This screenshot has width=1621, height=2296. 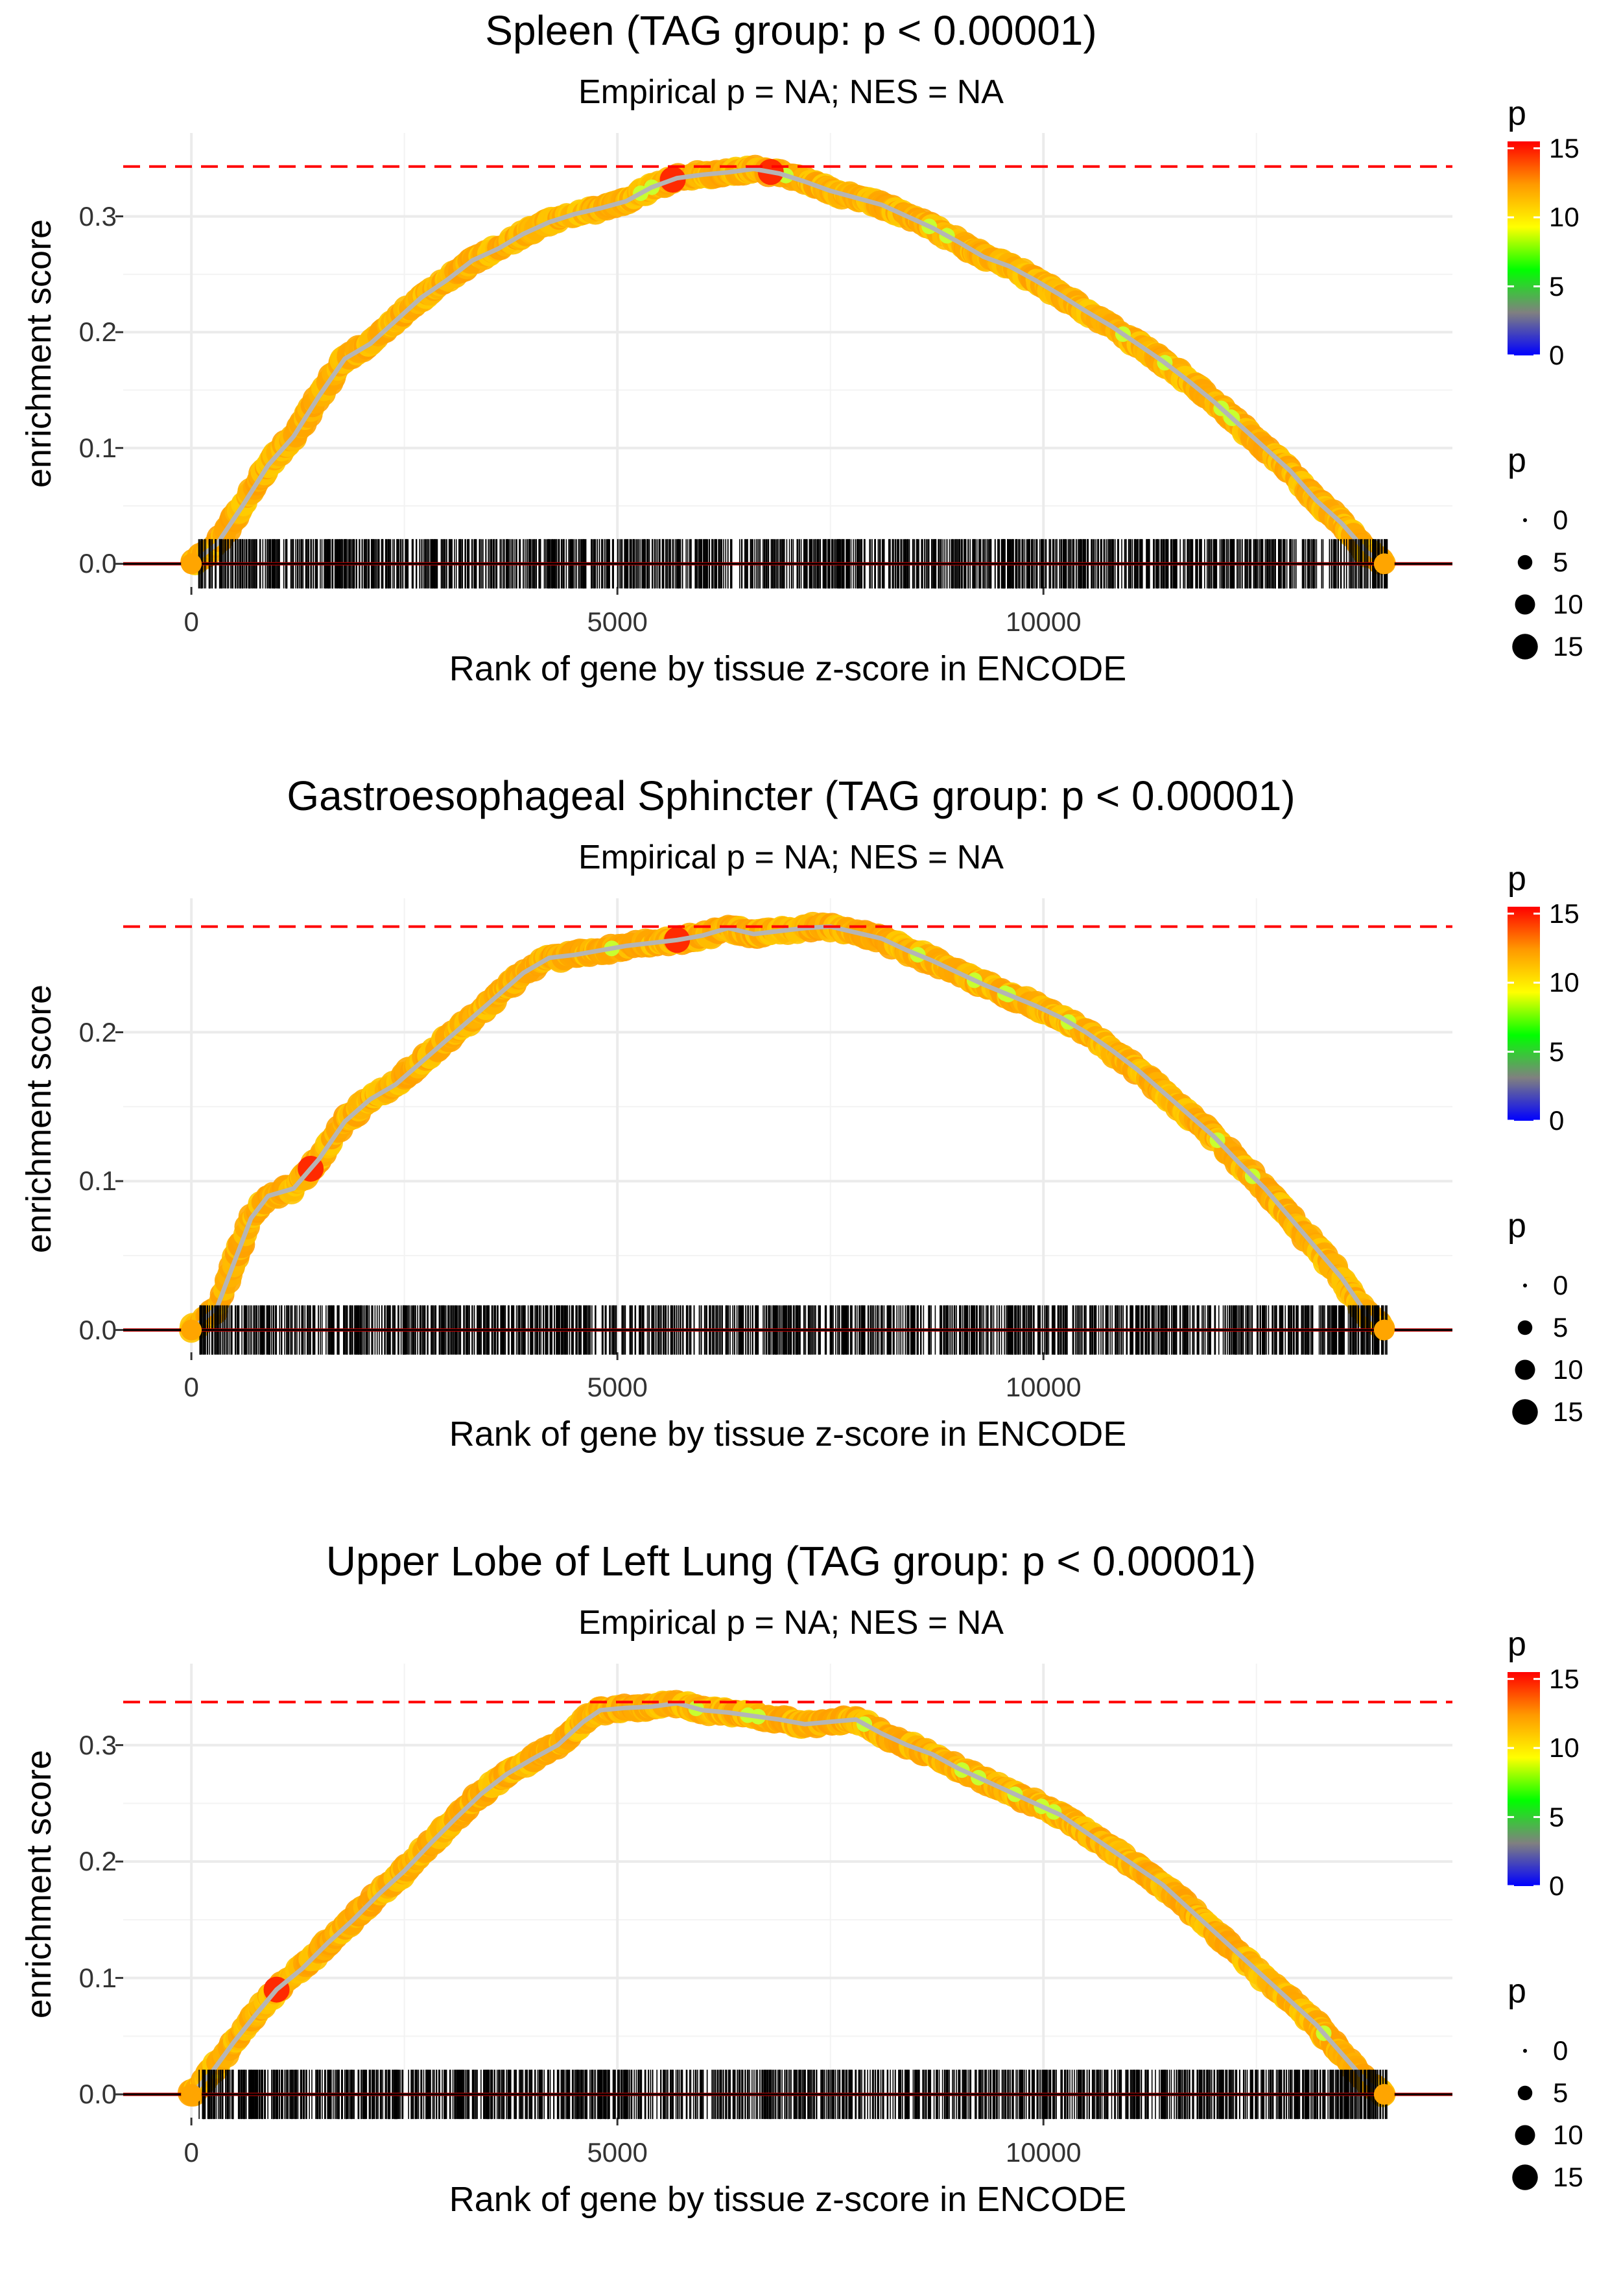 I want to click on y-tick-label: 0.3, so click(x=98, y=216).